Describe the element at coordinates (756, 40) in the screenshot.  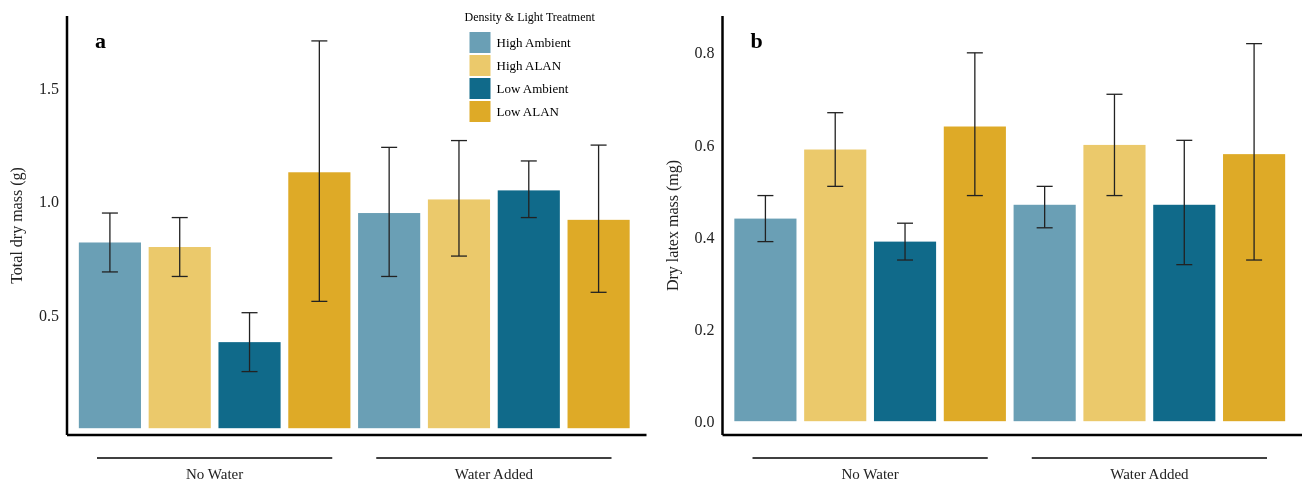
I see `text: b` at that location.